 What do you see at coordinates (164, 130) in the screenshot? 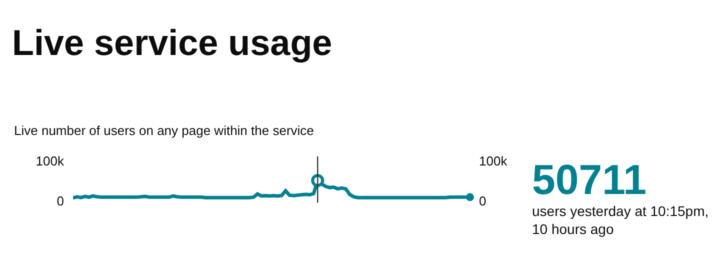
I see `chart-subtitle: Live number of users on any page within the service` at bounding box center [164, 130].